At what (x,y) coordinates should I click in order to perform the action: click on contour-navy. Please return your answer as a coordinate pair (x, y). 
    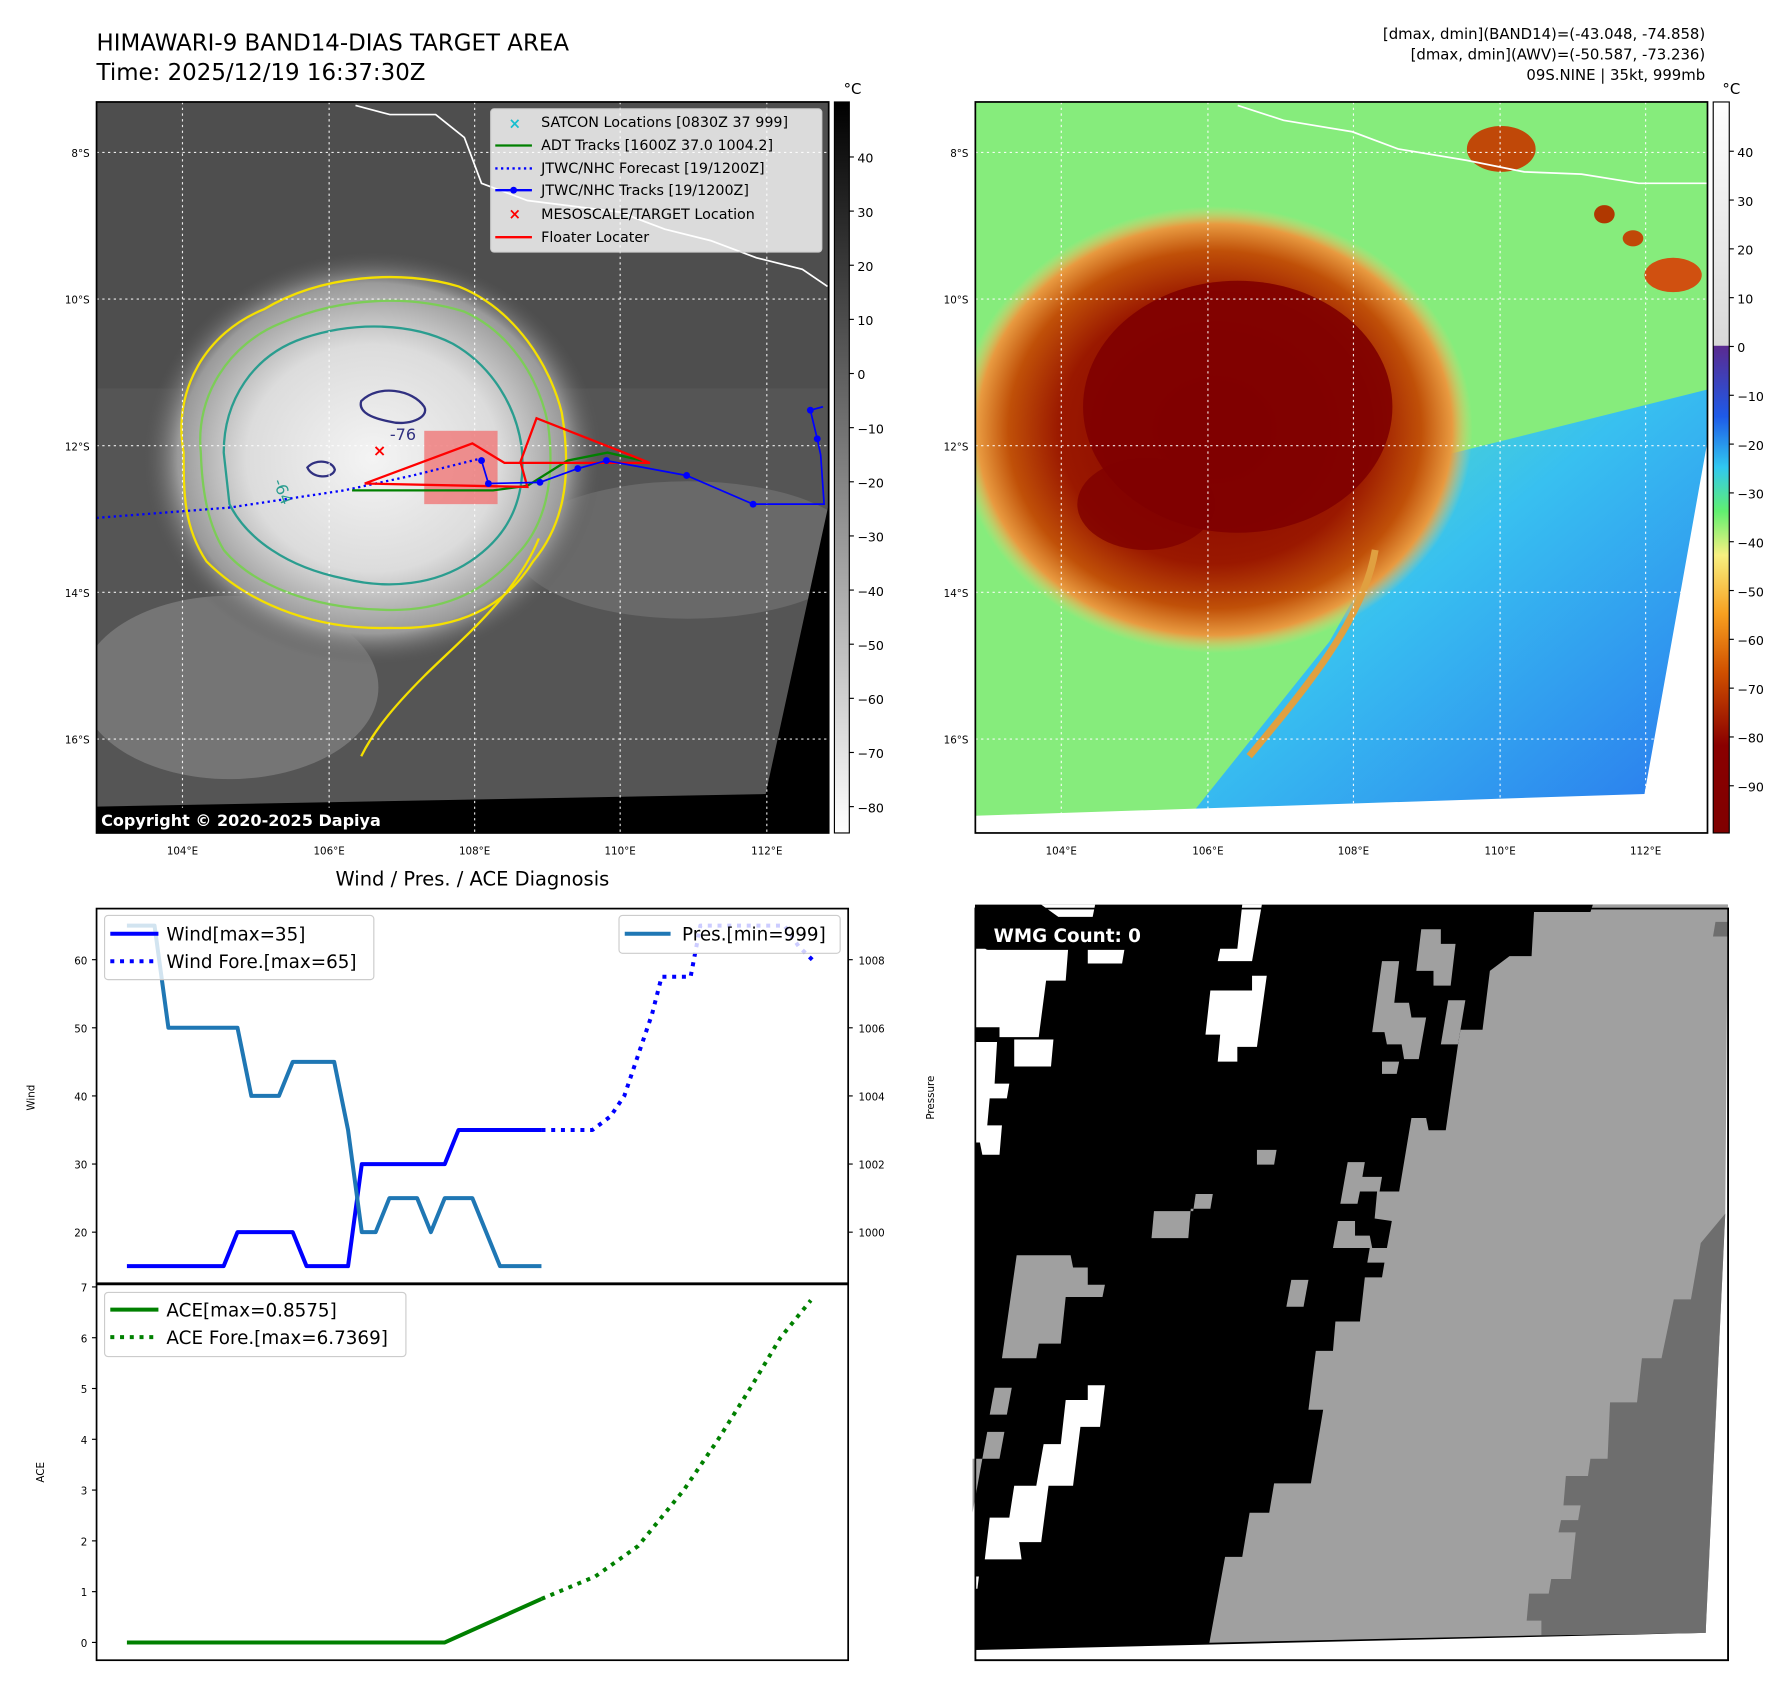
    Looking at the image, I should click on (393, 407).